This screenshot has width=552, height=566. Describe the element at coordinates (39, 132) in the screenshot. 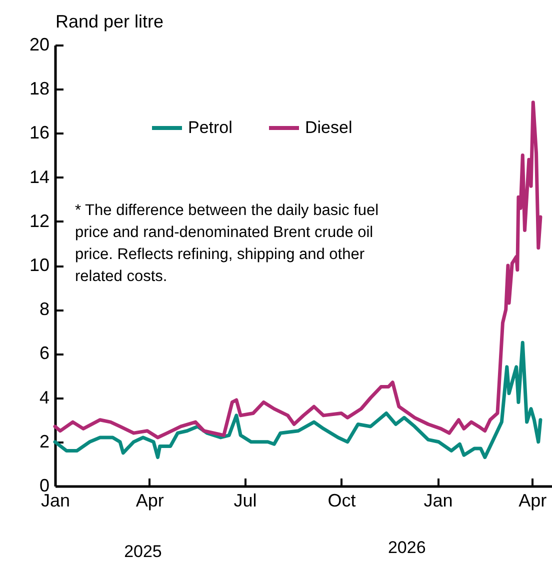

I see `y-tick-label: 16` at that location.